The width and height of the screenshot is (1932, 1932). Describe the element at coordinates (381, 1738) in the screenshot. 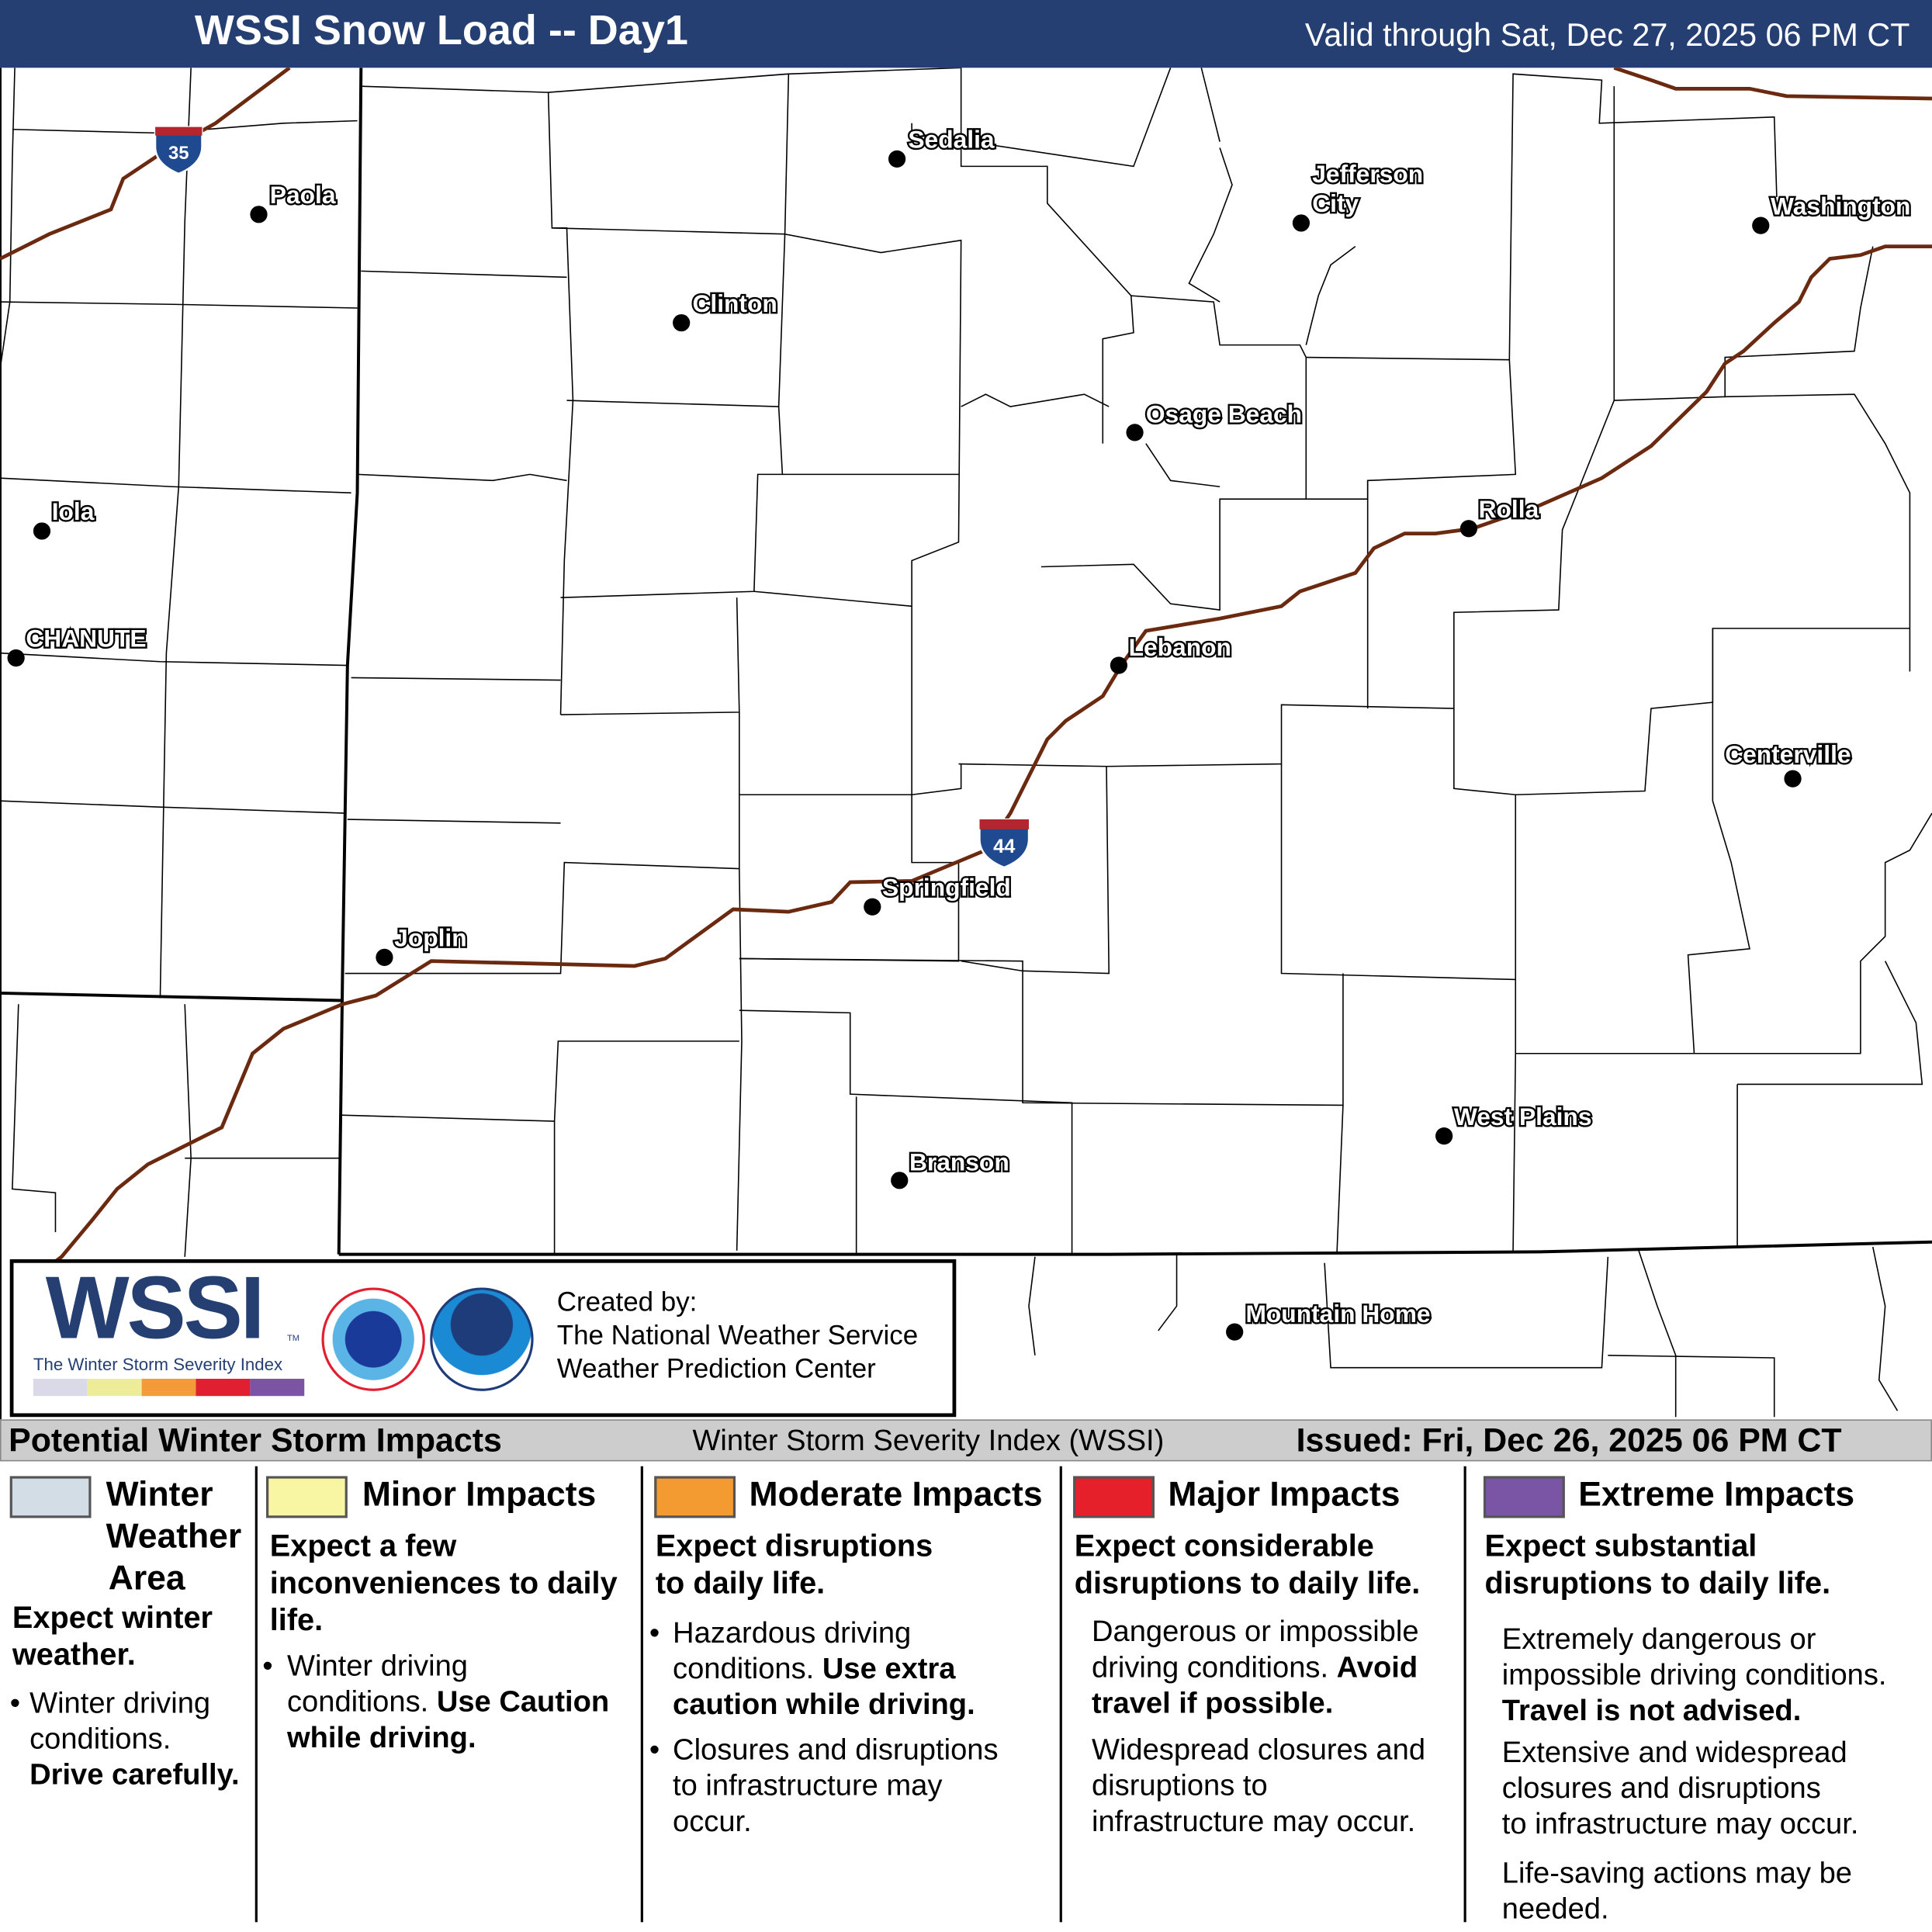

I see `cat-detail: while driving.` at that location.